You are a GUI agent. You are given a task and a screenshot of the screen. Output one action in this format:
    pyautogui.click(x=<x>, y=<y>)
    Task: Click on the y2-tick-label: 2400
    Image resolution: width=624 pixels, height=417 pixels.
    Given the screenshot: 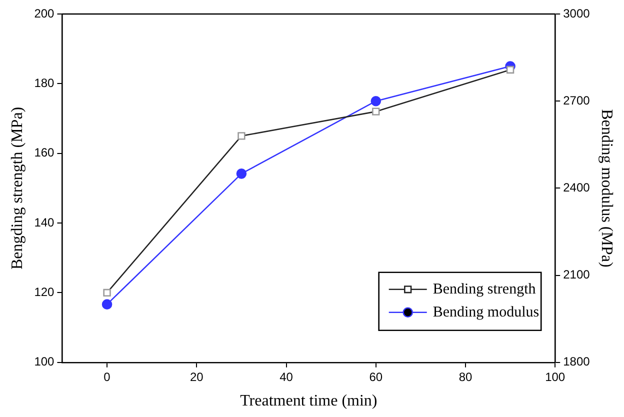 What is the action you would take?
    pyautogui.click(x=576, y=187)
    